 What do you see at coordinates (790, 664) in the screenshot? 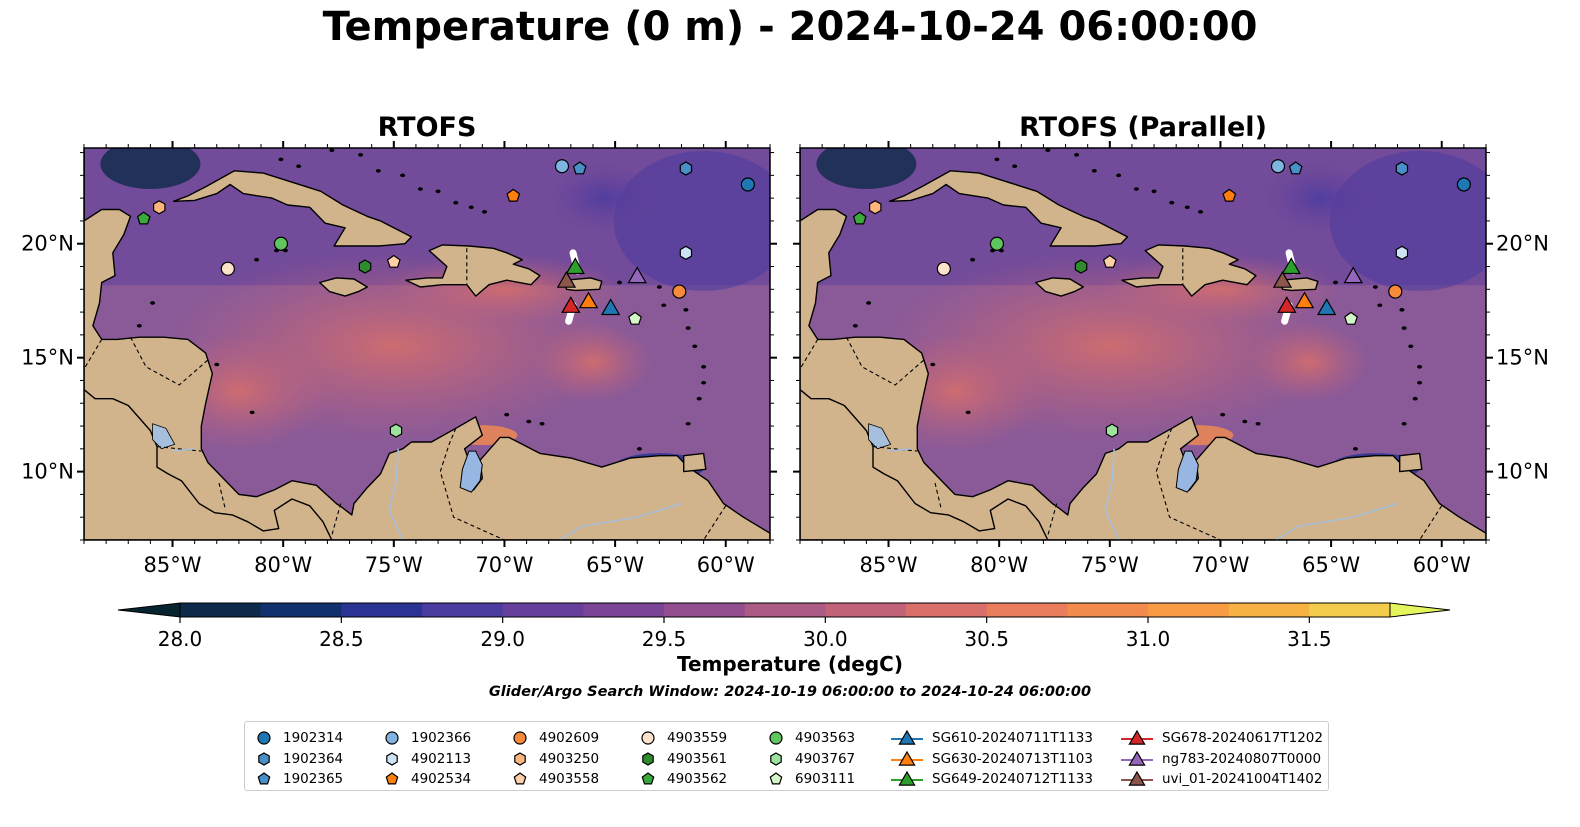
I see `colorbar-label: Temperature (degC)` at bounding box center [790, 664].